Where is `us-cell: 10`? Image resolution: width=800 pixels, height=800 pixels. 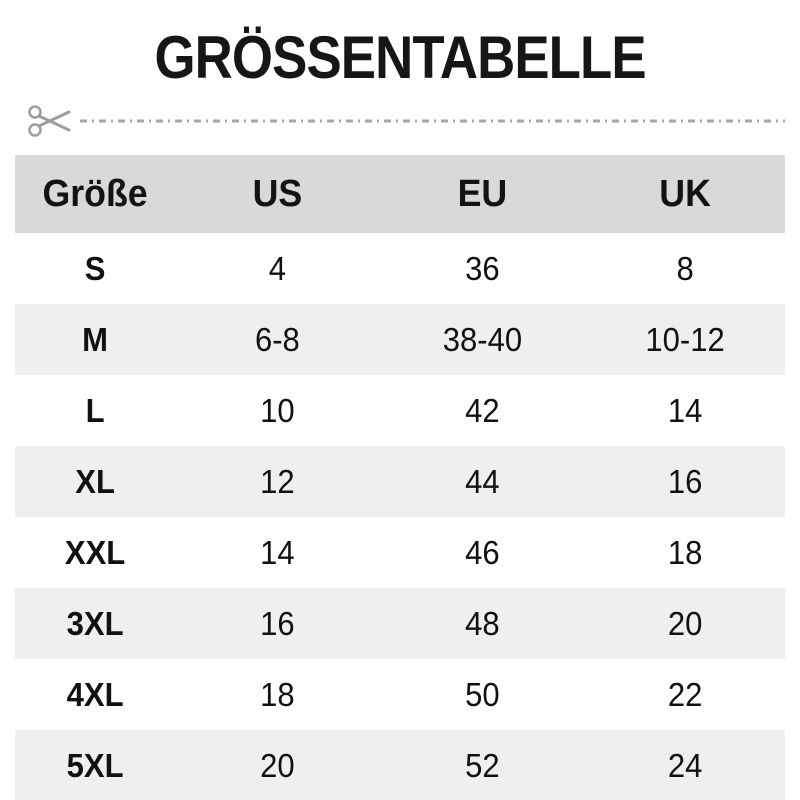 us-cell: 10 is located at coordinates (277, 410).